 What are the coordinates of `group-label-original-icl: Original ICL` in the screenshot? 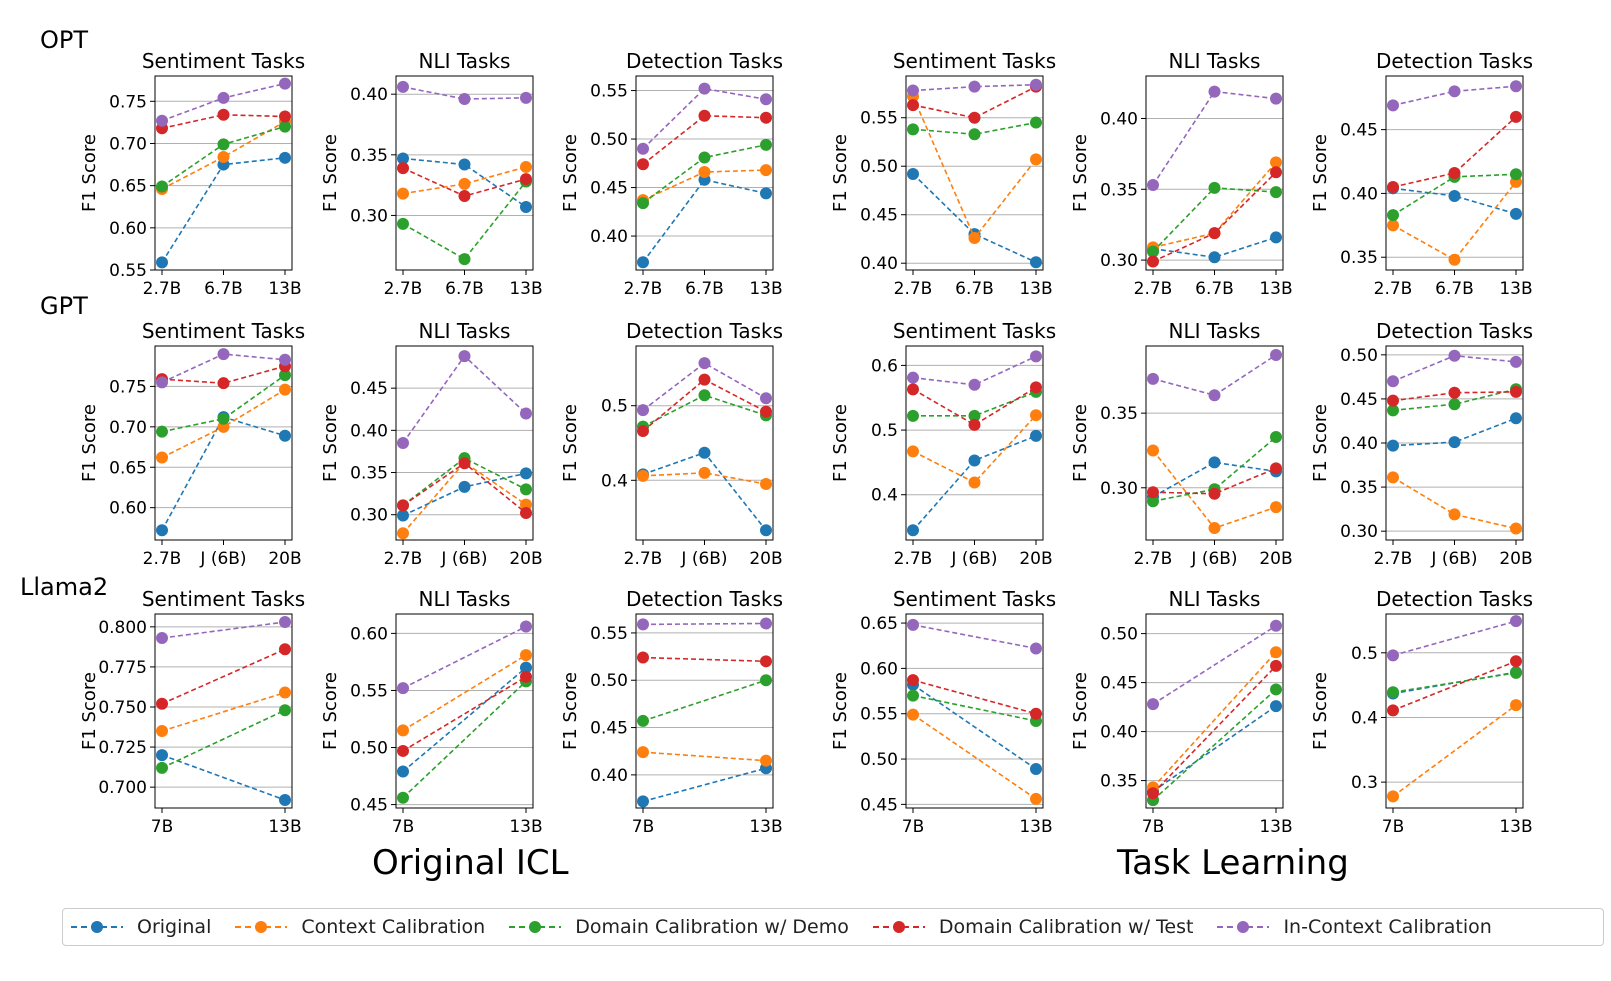 It's located at (470, 863).